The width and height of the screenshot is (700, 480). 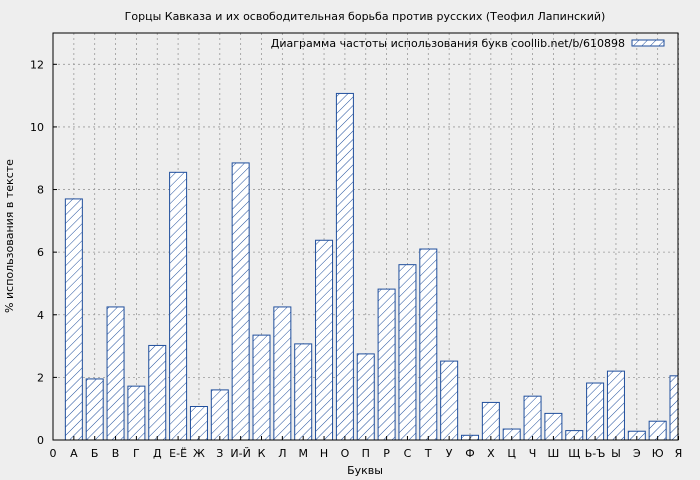 I want to click on x-axis-ticks: 0 А Б В Г Д Е-Ё Ж З И-Й К Л М Н О П Р С Т У Ф Х Ц Ч Ш Щ Ь-Ъ Ы Э Ю Я, so click(x=366, y=448).